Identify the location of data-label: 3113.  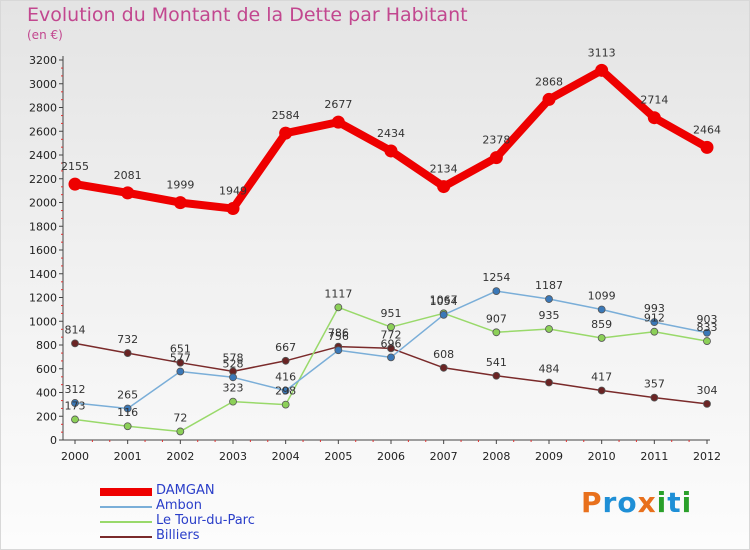
(602, 52).